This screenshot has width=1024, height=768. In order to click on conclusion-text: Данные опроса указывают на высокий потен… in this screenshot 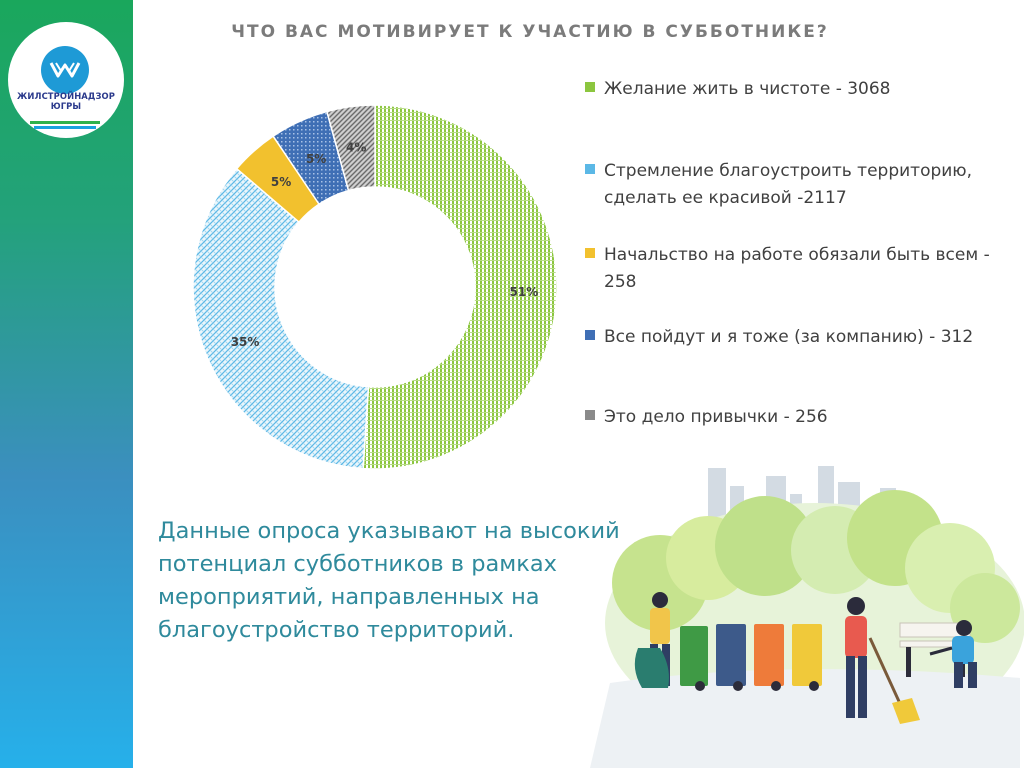, I will do `click(389, 580)`.